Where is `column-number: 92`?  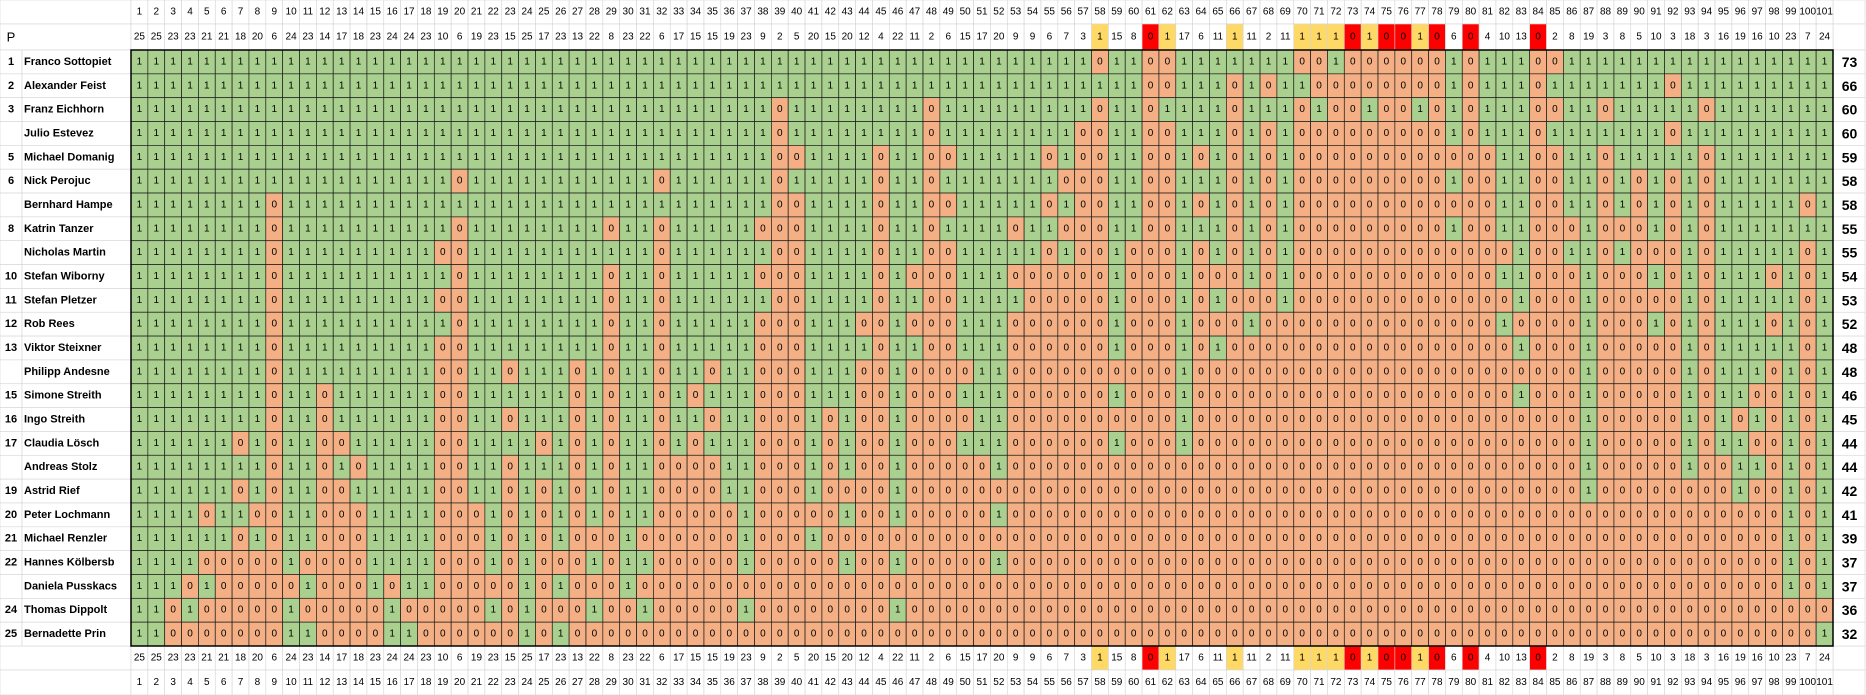
column-number: 92 is located at coordinates (1673, 682).